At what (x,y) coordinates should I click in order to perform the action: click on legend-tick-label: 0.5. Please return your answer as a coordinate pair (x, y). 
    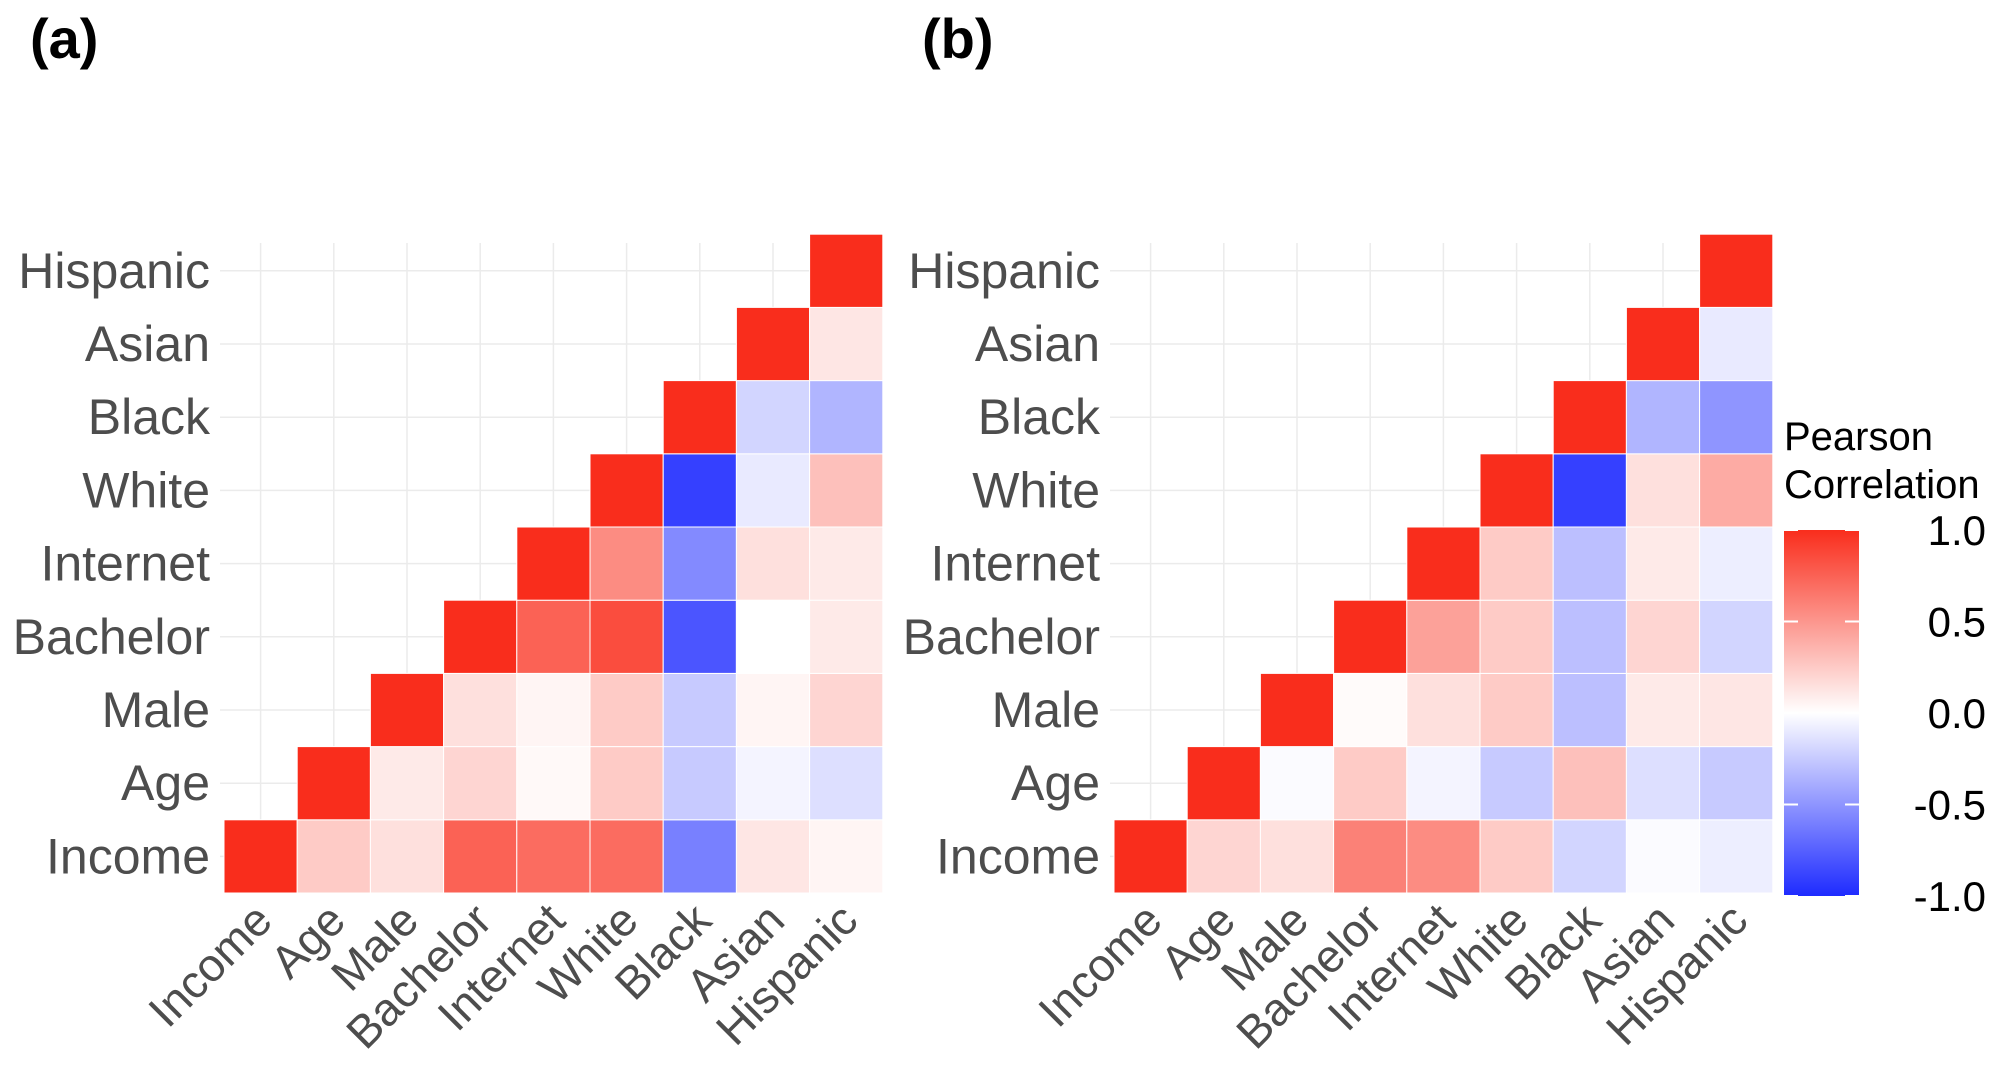
    Looking at the image, I should click on (1957, 622).